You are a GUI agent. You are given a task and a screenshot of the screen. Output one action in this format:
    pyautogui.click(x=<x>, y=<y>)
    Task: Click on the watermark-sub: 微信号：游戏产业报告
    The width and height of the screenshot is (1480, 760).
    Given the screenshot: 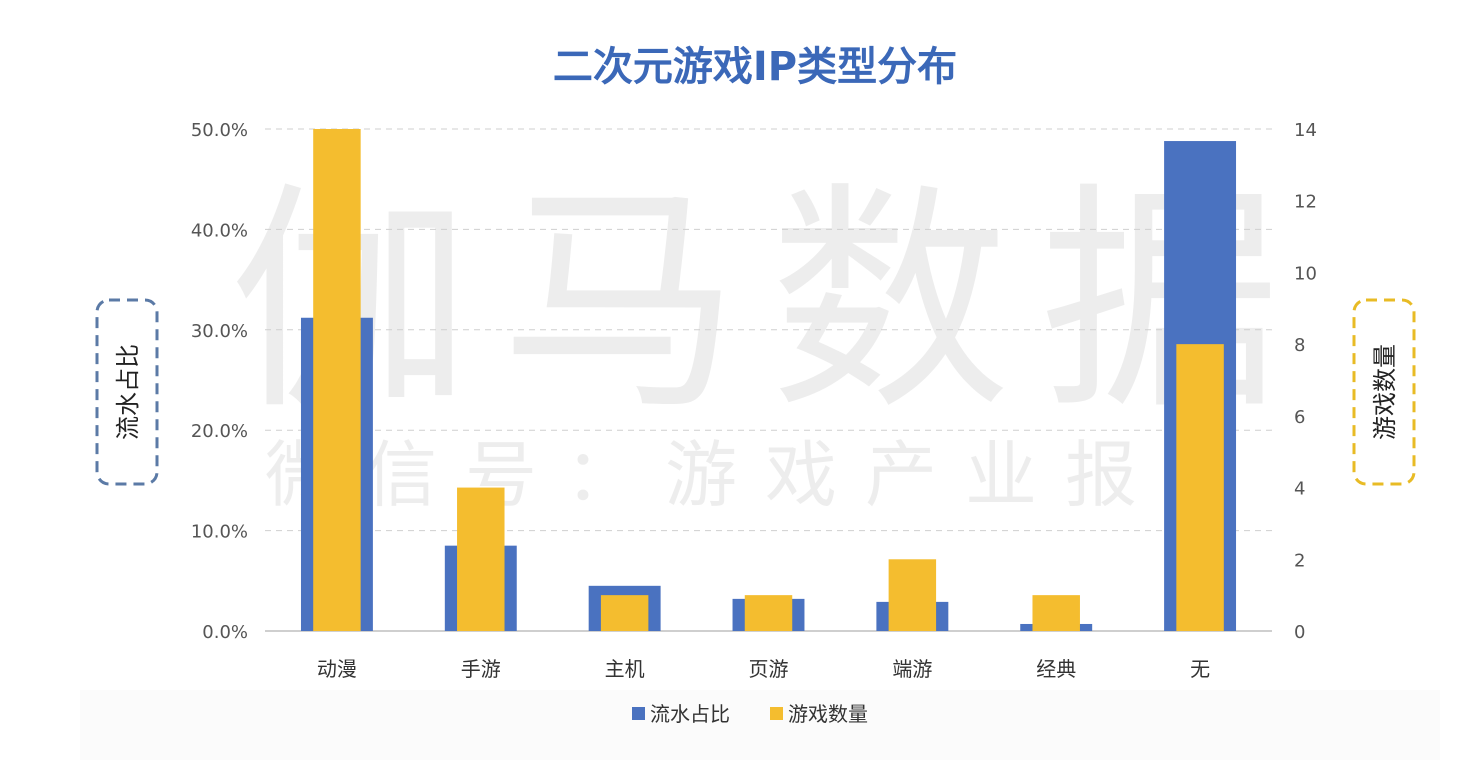 What is the action you would take?
    pyautogui.click(x=765, y=475)
    